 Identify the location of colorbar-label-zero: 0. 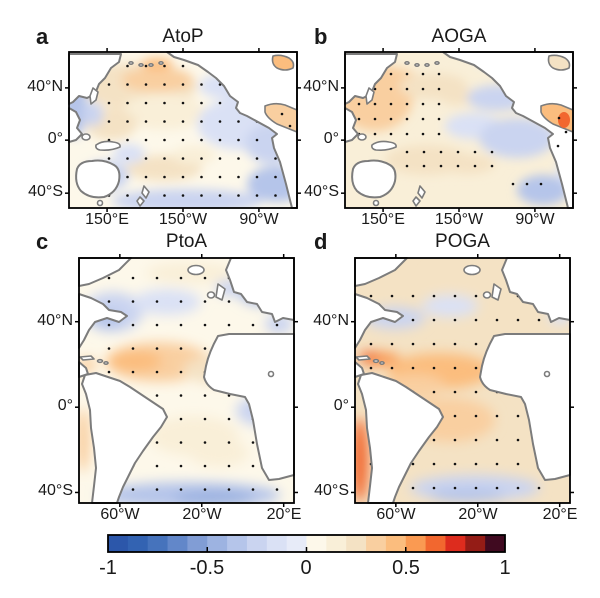
(306, 568).